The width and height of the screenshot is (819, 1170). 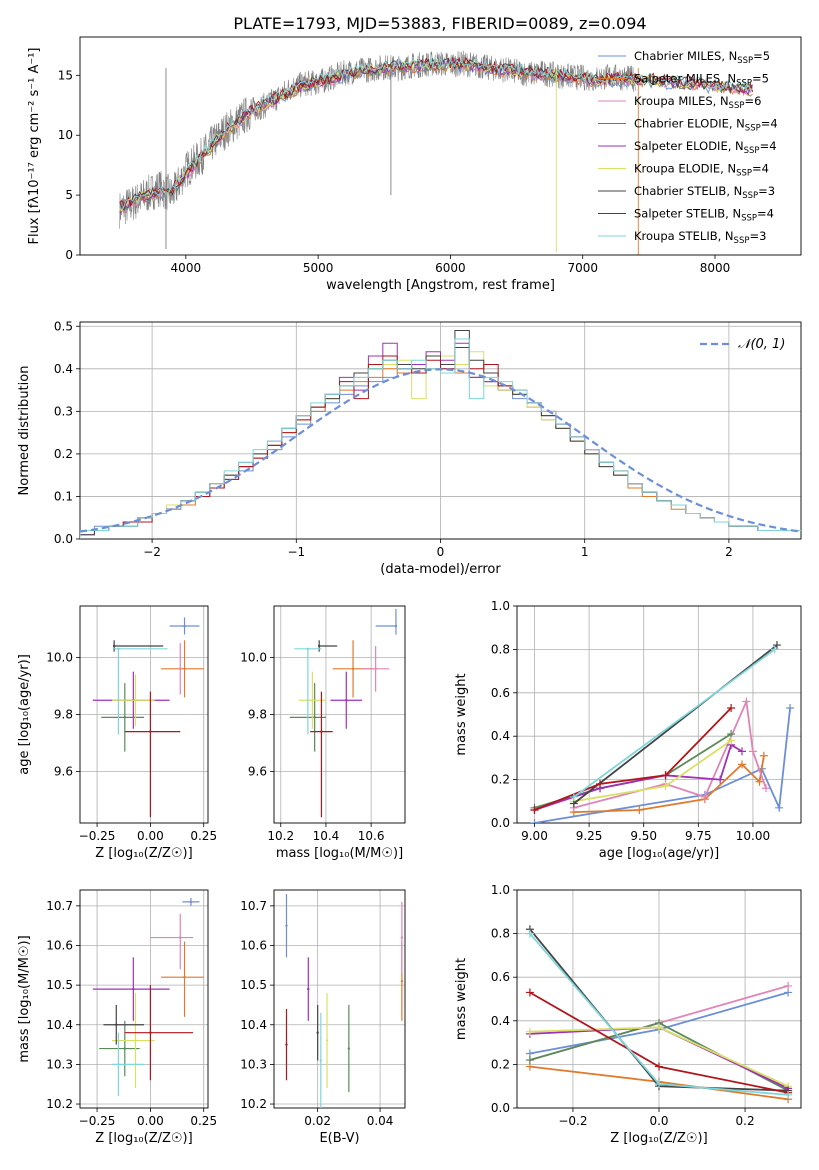 What do you see at coordinates (701, 170) in the screenshot?
I see `legend-entry-krou_elodie: Kroupa ELODIE, NSSP=4` at bounding box center [701, 170].